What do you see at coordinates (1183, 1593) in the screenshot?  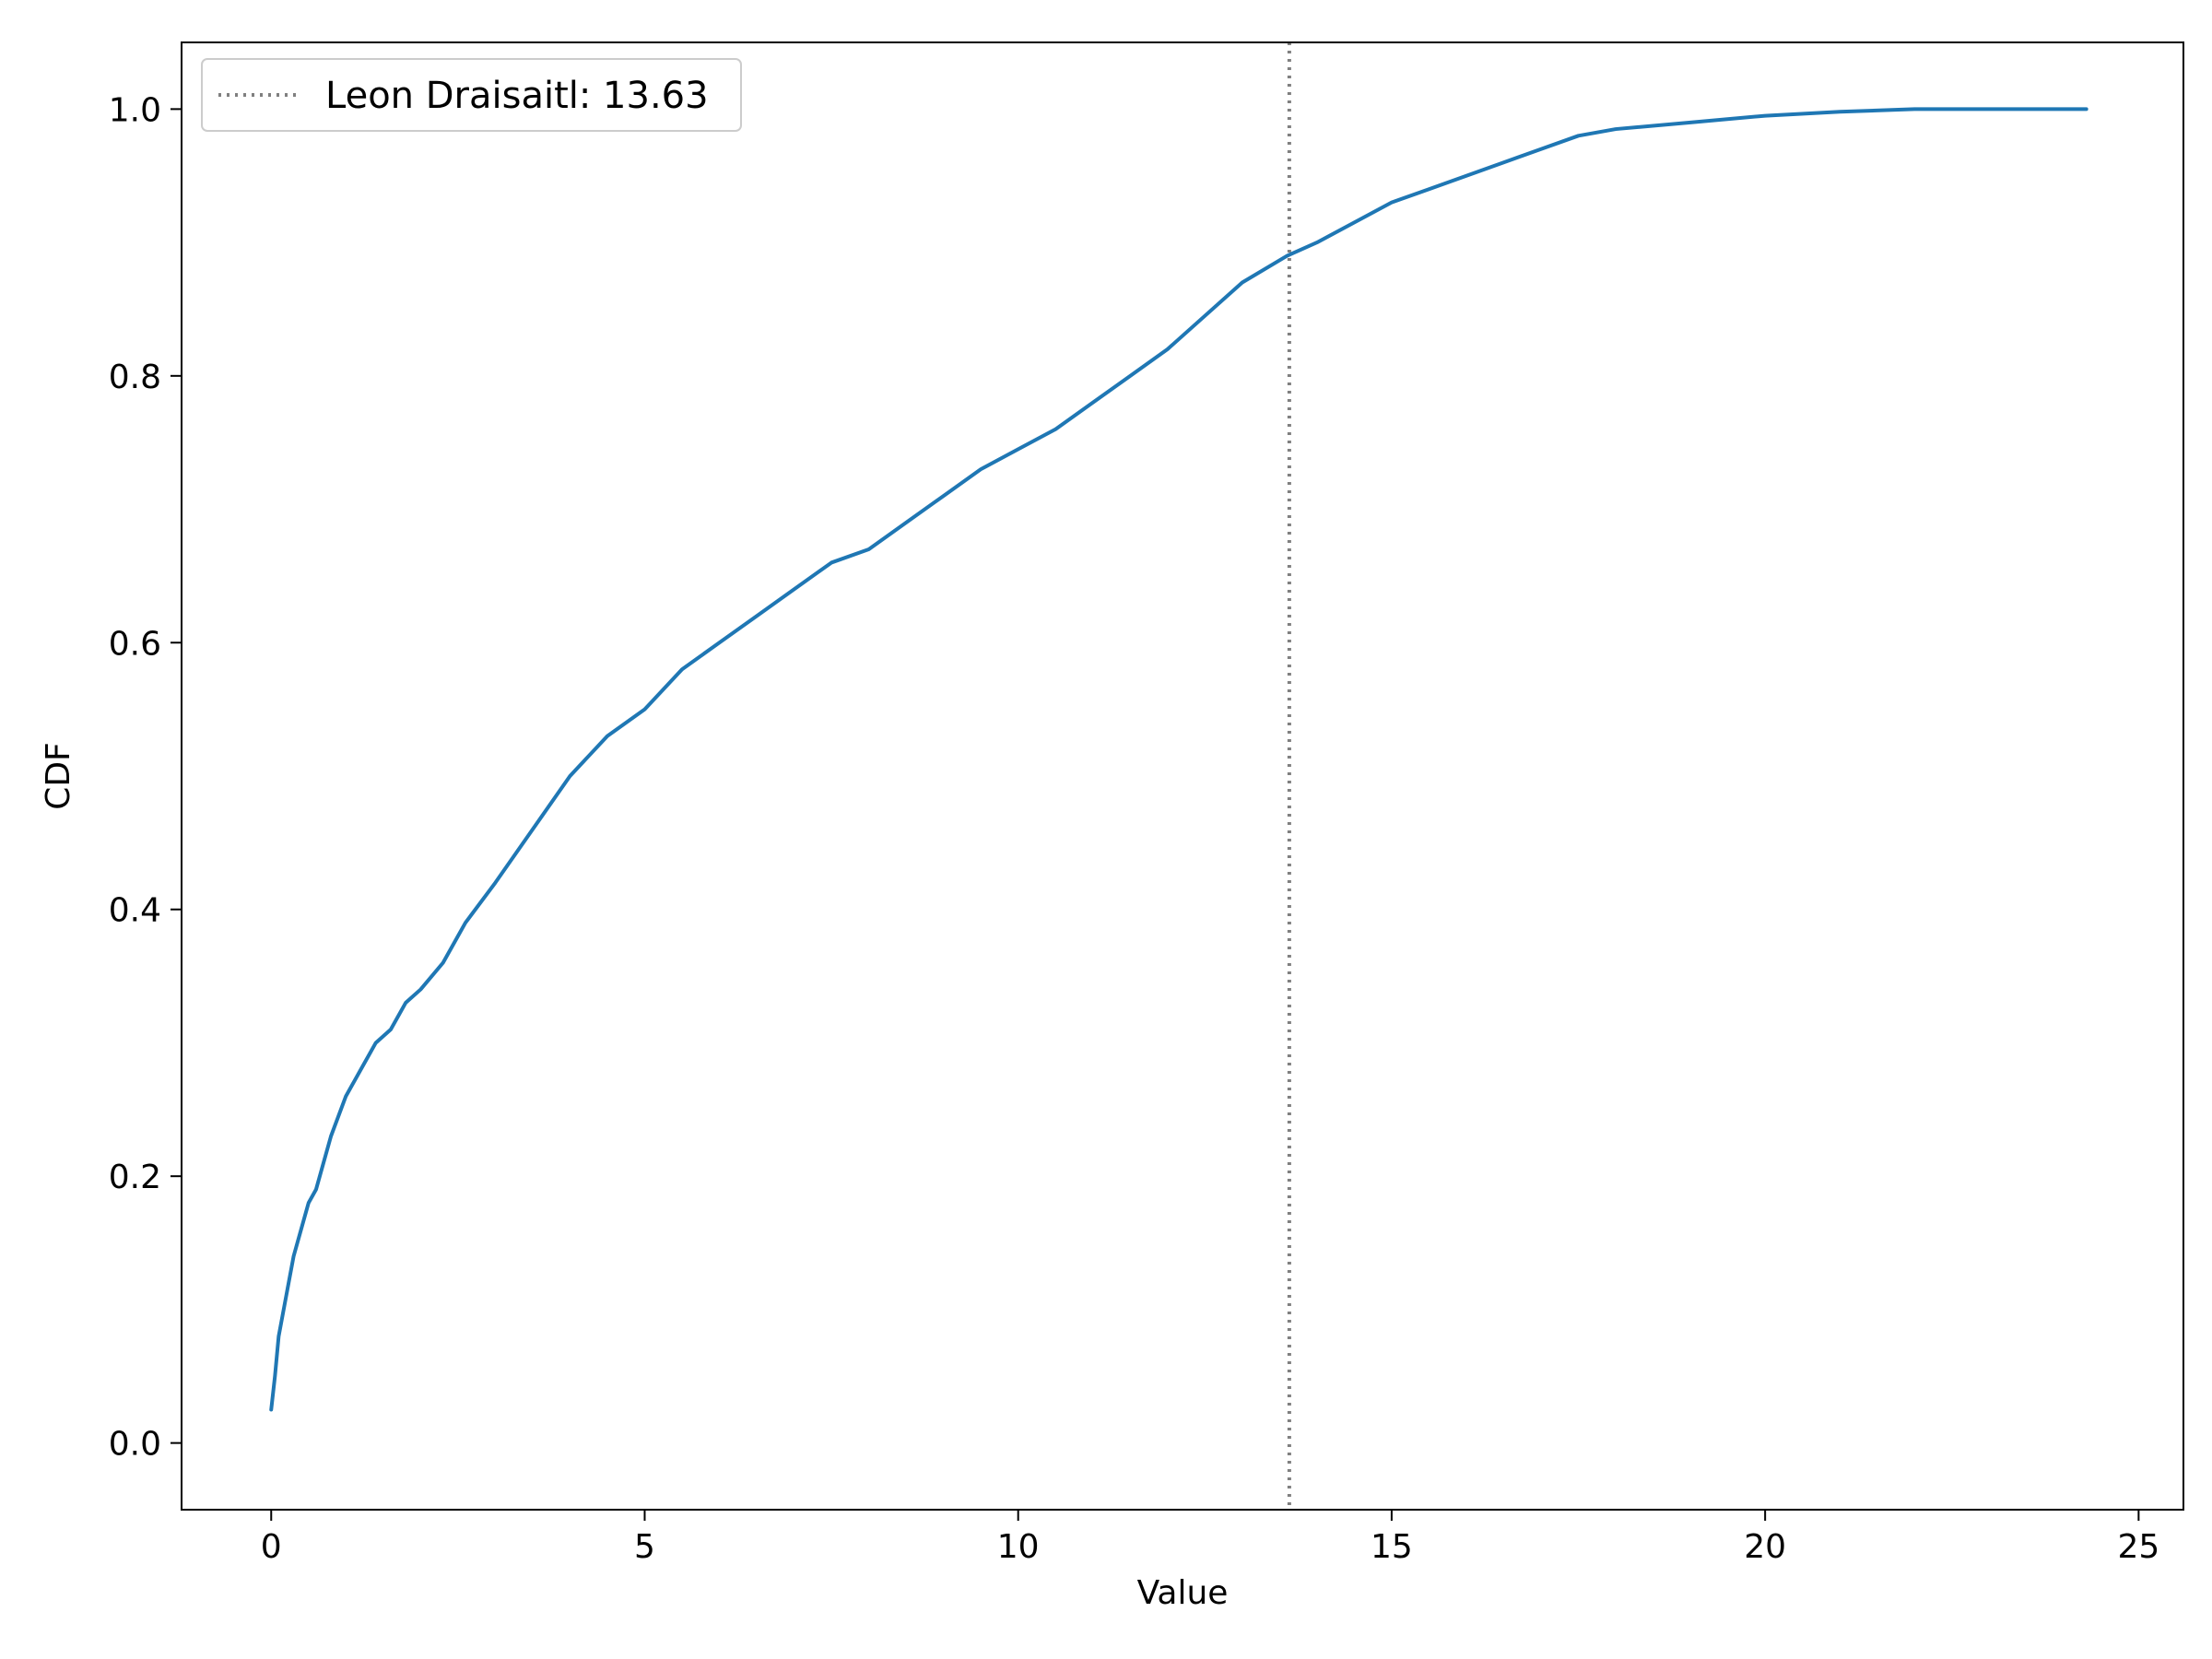 I see `x-axis-label: Value` at bounding box center [1183, 1593].